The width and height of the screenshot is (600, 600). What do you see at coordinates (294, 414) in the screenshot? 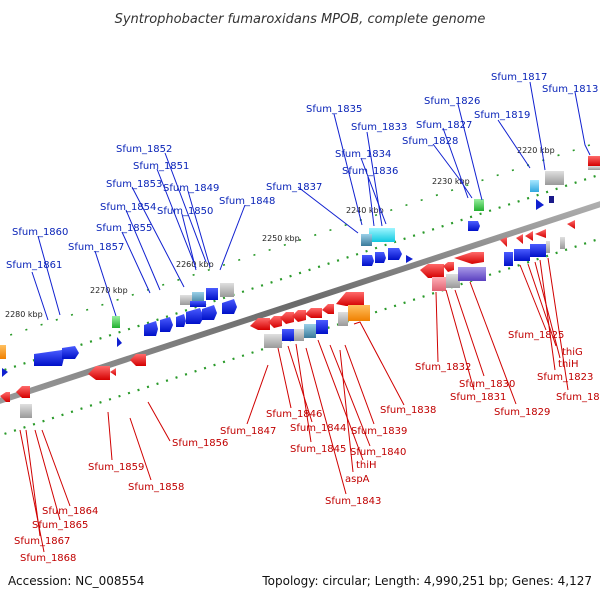
I see `gene-label: Sfum_1846` at bounding box center [294, 414].